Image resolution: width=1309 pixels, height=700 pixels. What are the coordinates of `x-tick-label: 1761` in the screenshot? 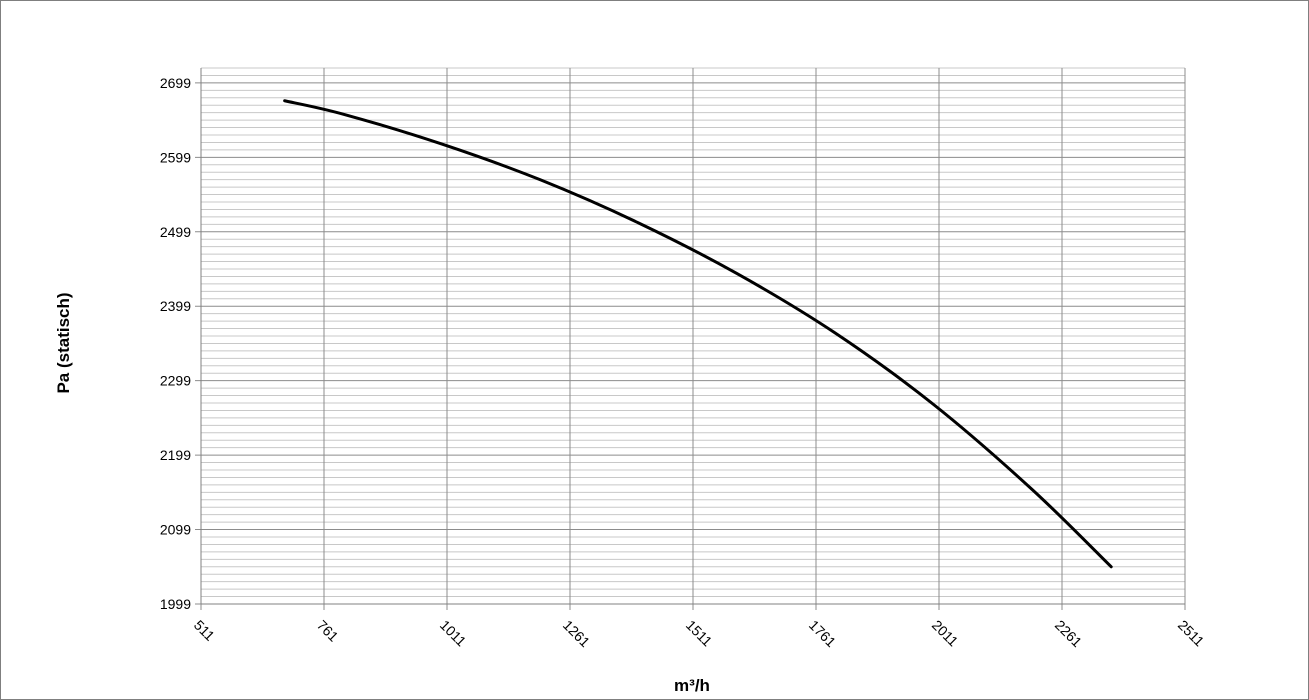 It's located at (822, 633).